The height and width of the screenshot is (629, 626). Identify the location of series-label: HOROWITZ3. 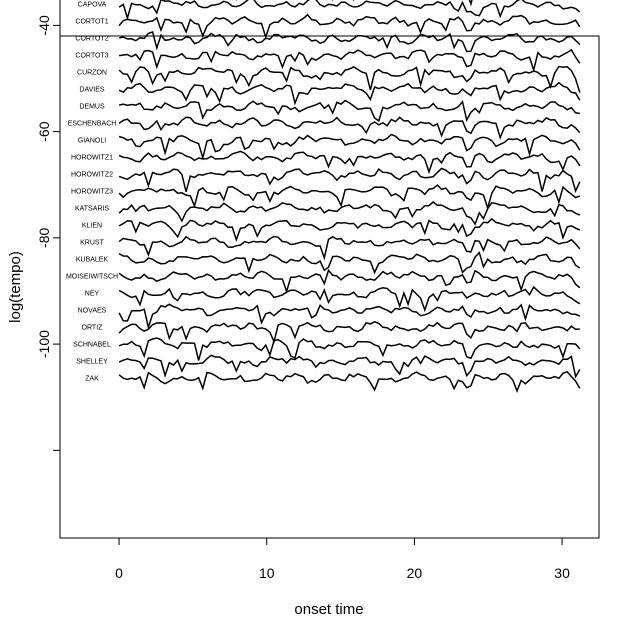
(92, 192).